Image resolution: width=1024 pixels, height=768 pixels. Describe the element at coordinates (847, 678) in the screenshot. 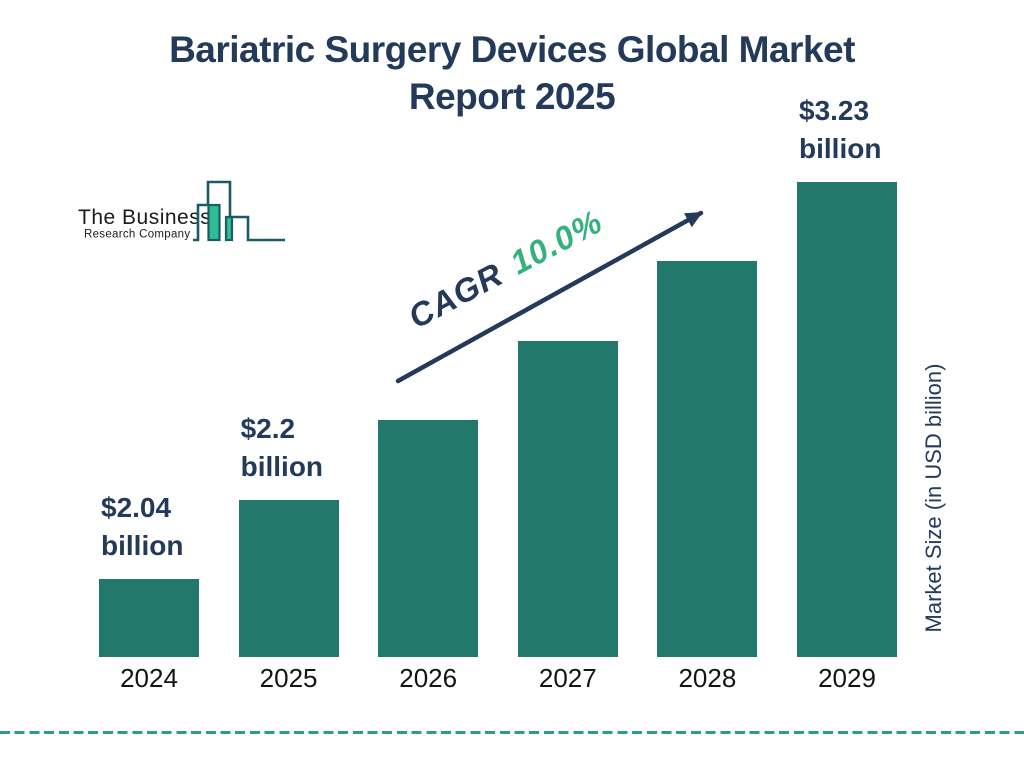

I see `x-tick-2029: 2029` at that location.